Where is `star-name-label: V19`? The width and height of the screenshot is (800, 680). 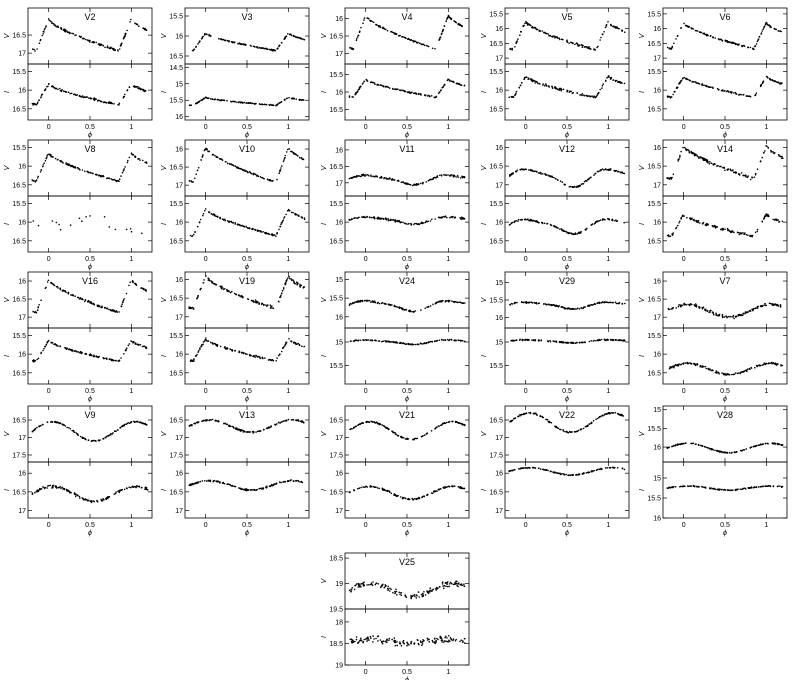 star-name-label: V19 is located at coordinates (247, 281).